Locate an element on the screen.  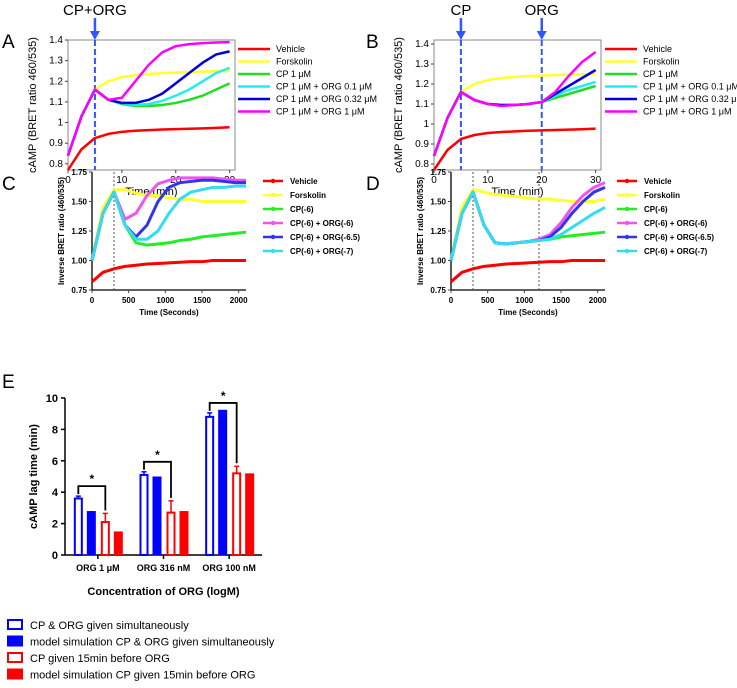
x-axis-label: Concentration of ORG (logM) is located at coordinates (163, 592).